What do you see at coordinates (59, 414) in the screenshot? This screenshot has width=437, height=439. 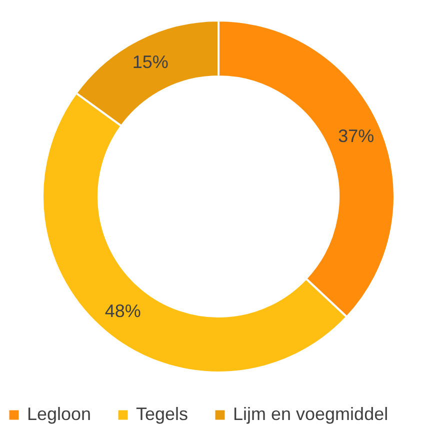 I see `legend-label: Legloon` at bounding box center [59, 414].